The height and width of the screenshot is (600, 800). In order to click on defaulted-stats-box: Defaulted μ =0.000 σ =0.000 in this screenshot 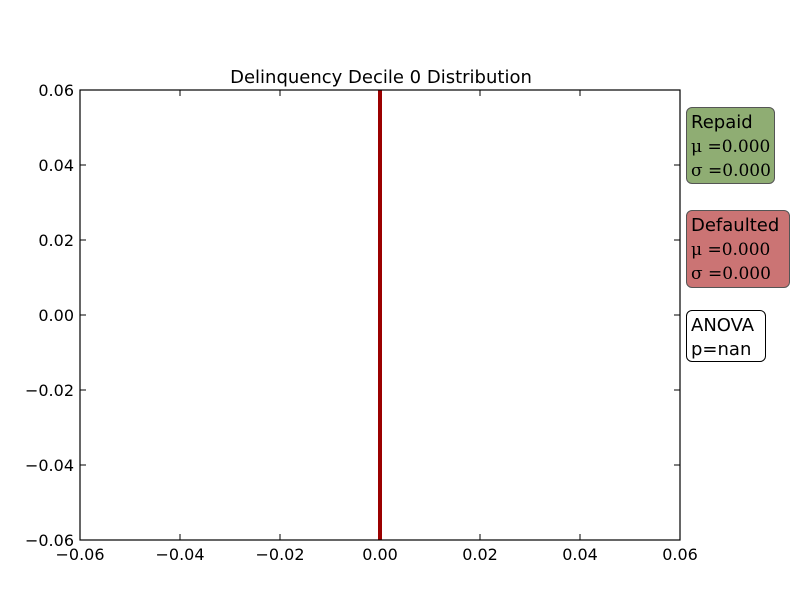, I will do `click(738, 249)`.